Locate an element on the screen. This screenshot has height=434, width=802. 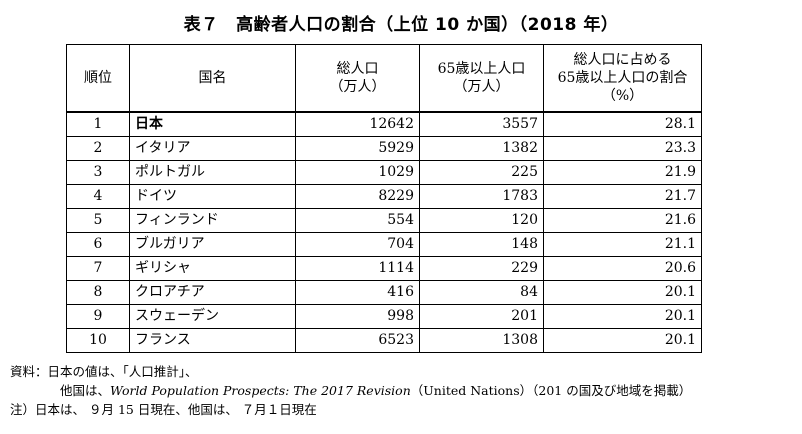
cell-elderly-ratio: 28.1 is located at coordinates (622, 124).